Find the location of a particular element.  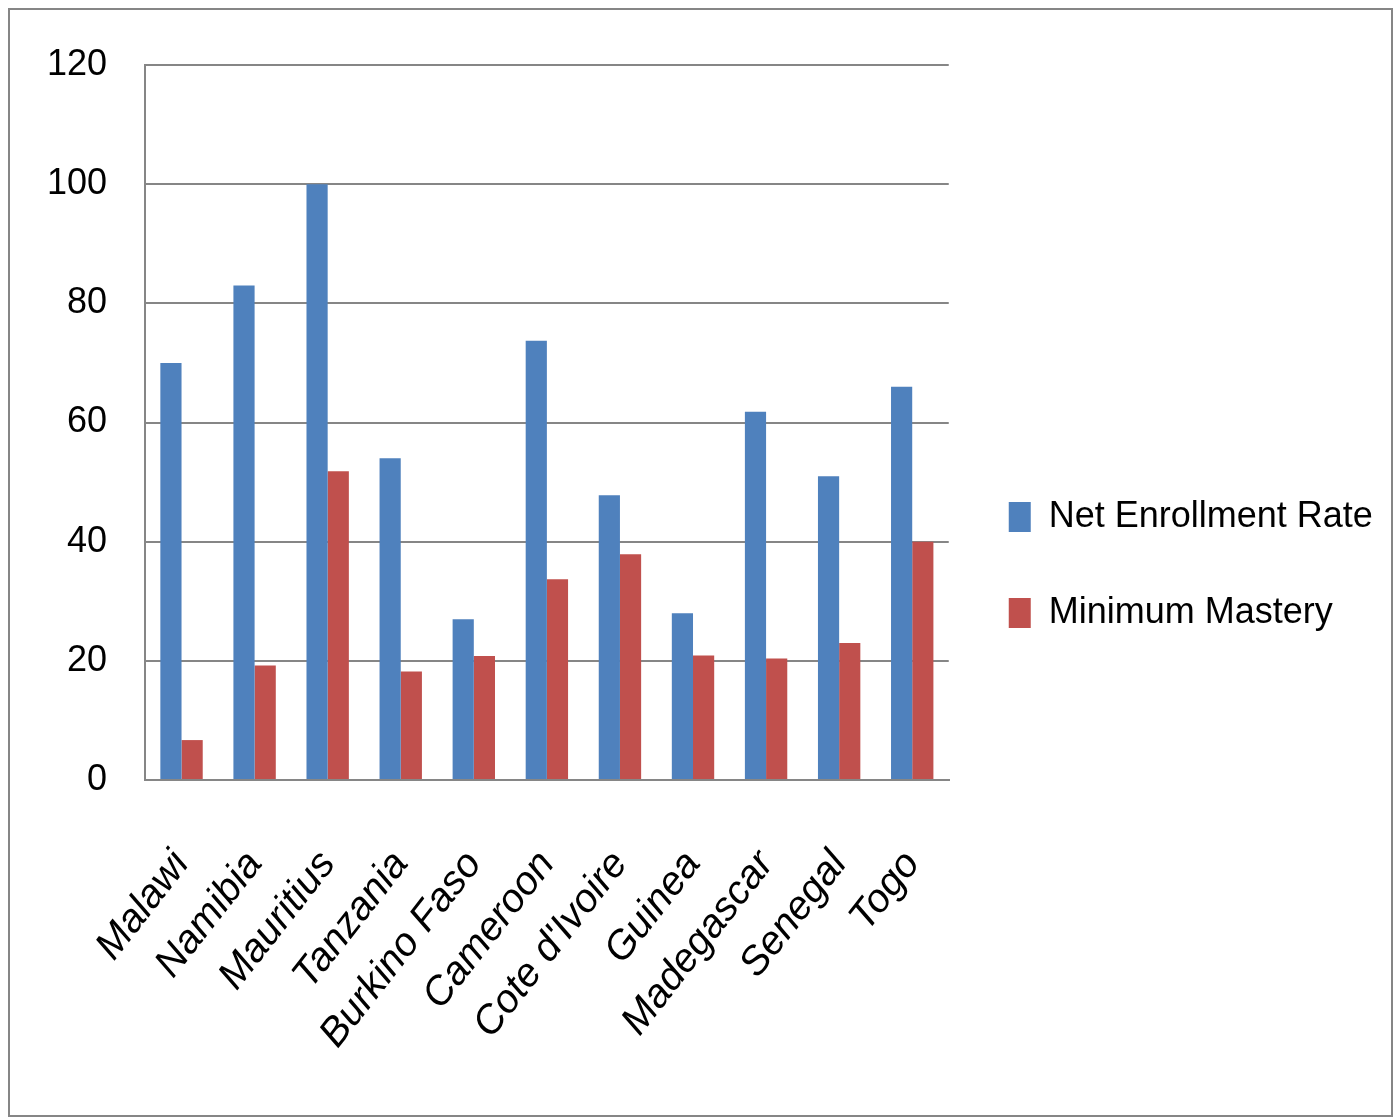

legend-label: Net Enrollment Rate is located at coordinates (1210, 514).